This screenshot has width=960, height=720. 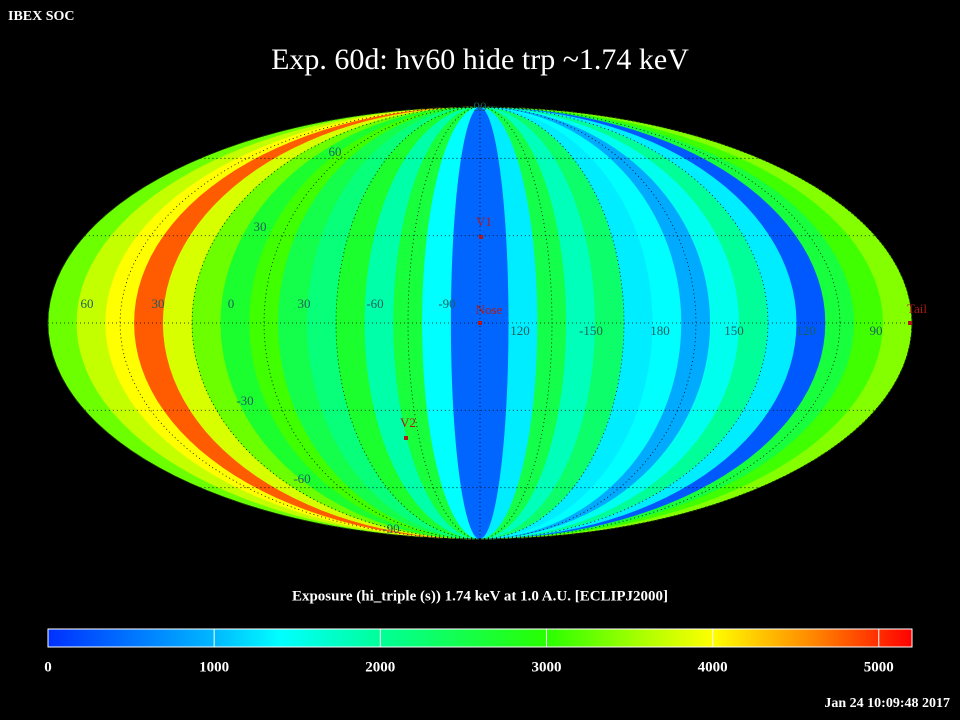 I want to click on source-label: IBEX SOC, so click(x=41, y=16).